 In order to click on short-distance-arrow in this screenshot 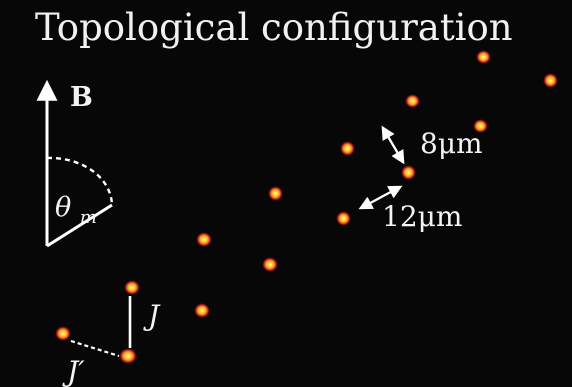, I will do `click(393, 145)`.